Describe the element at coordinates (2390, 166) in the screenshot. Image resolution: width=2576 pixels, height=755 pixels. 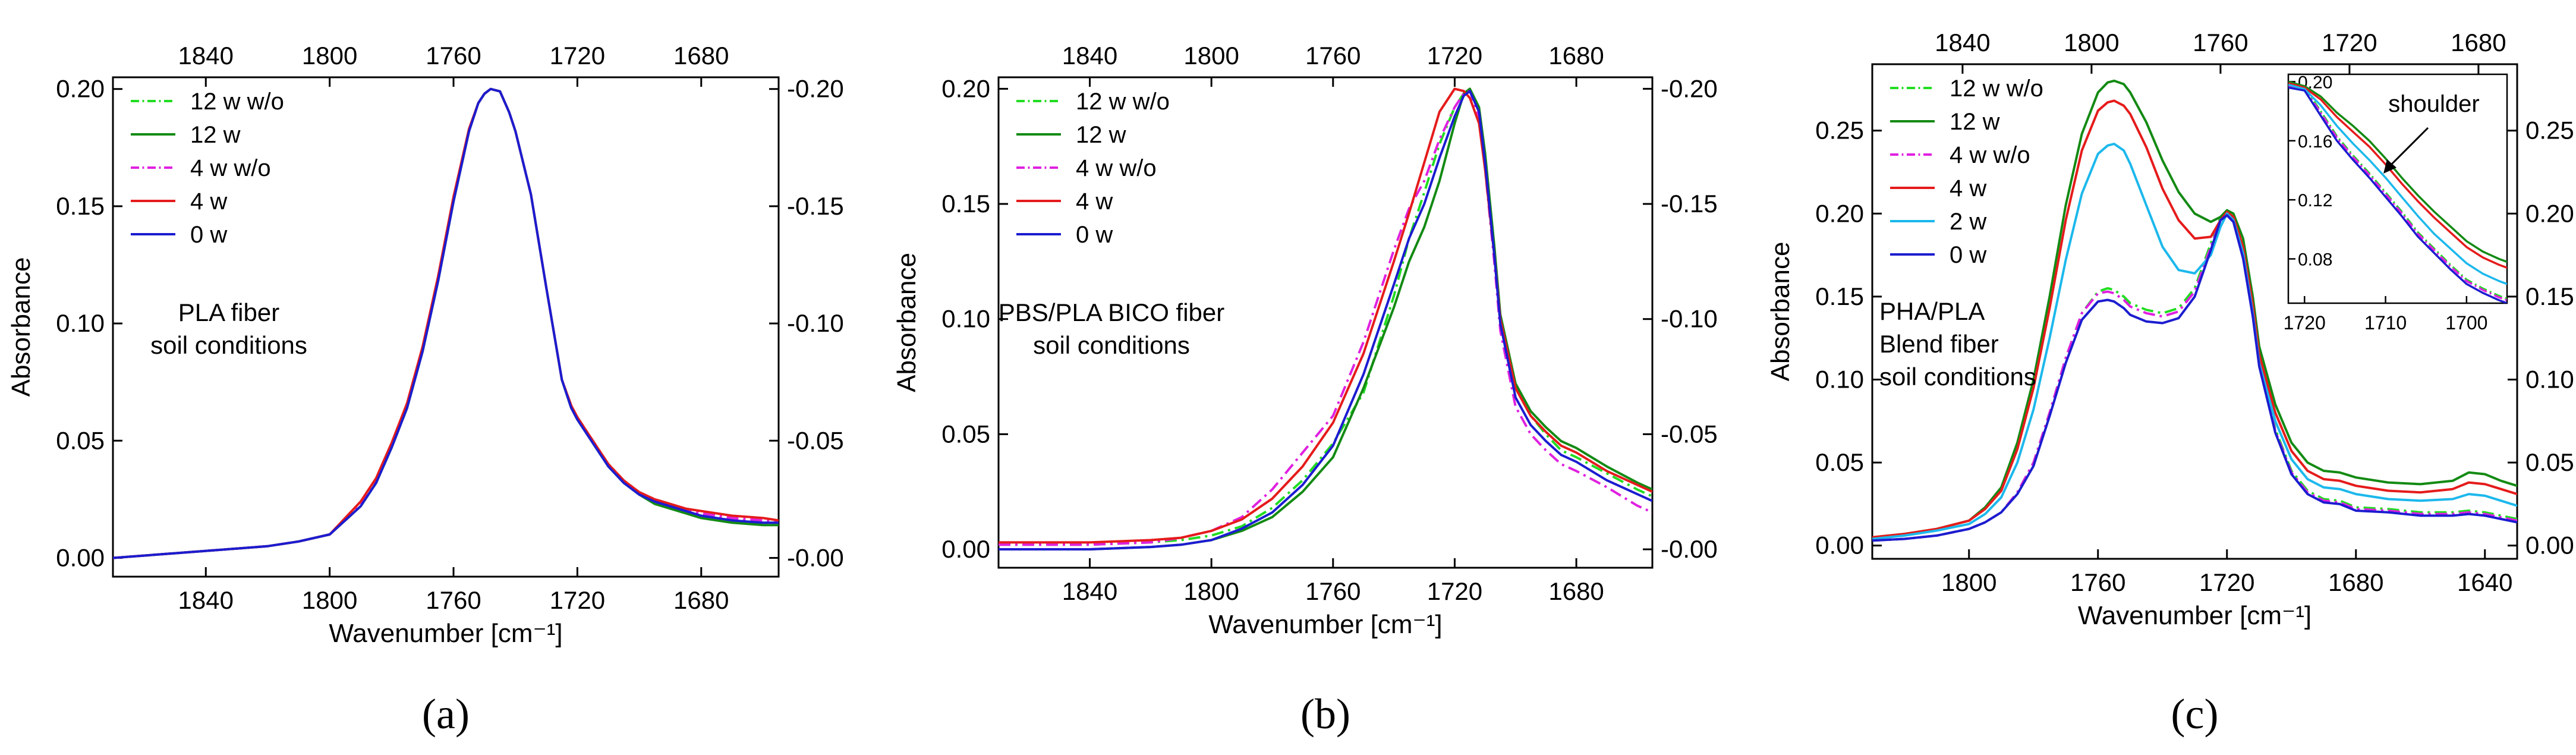
I see `shoulder-arrow-head` at that location.